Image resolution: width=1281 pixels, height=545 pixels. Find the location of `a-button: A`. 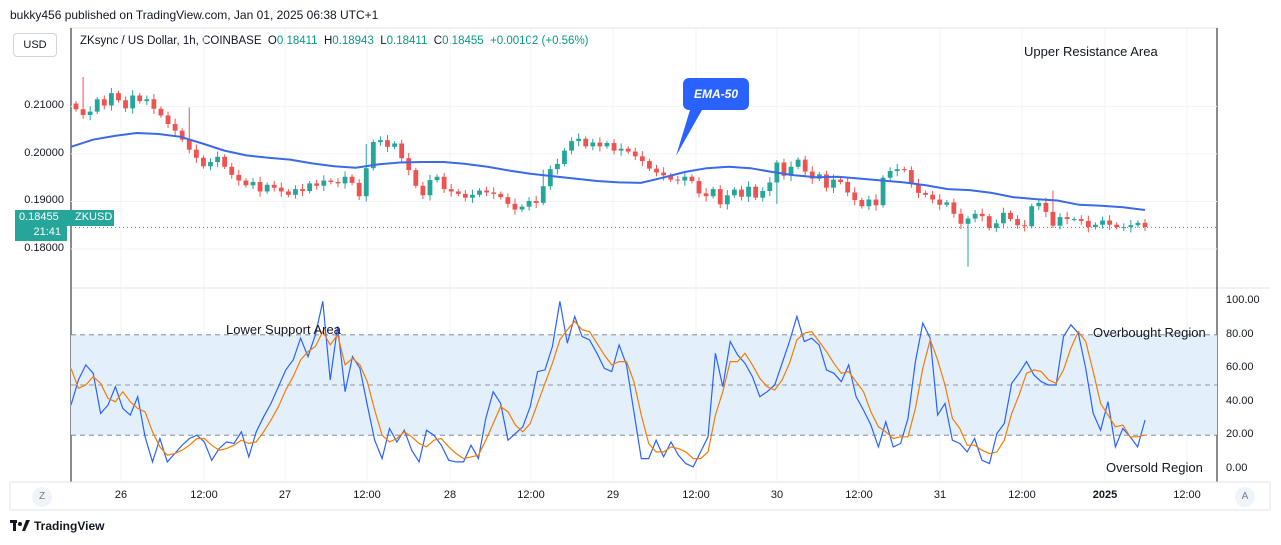

a-button: A is located at coordinates (1245, 497).